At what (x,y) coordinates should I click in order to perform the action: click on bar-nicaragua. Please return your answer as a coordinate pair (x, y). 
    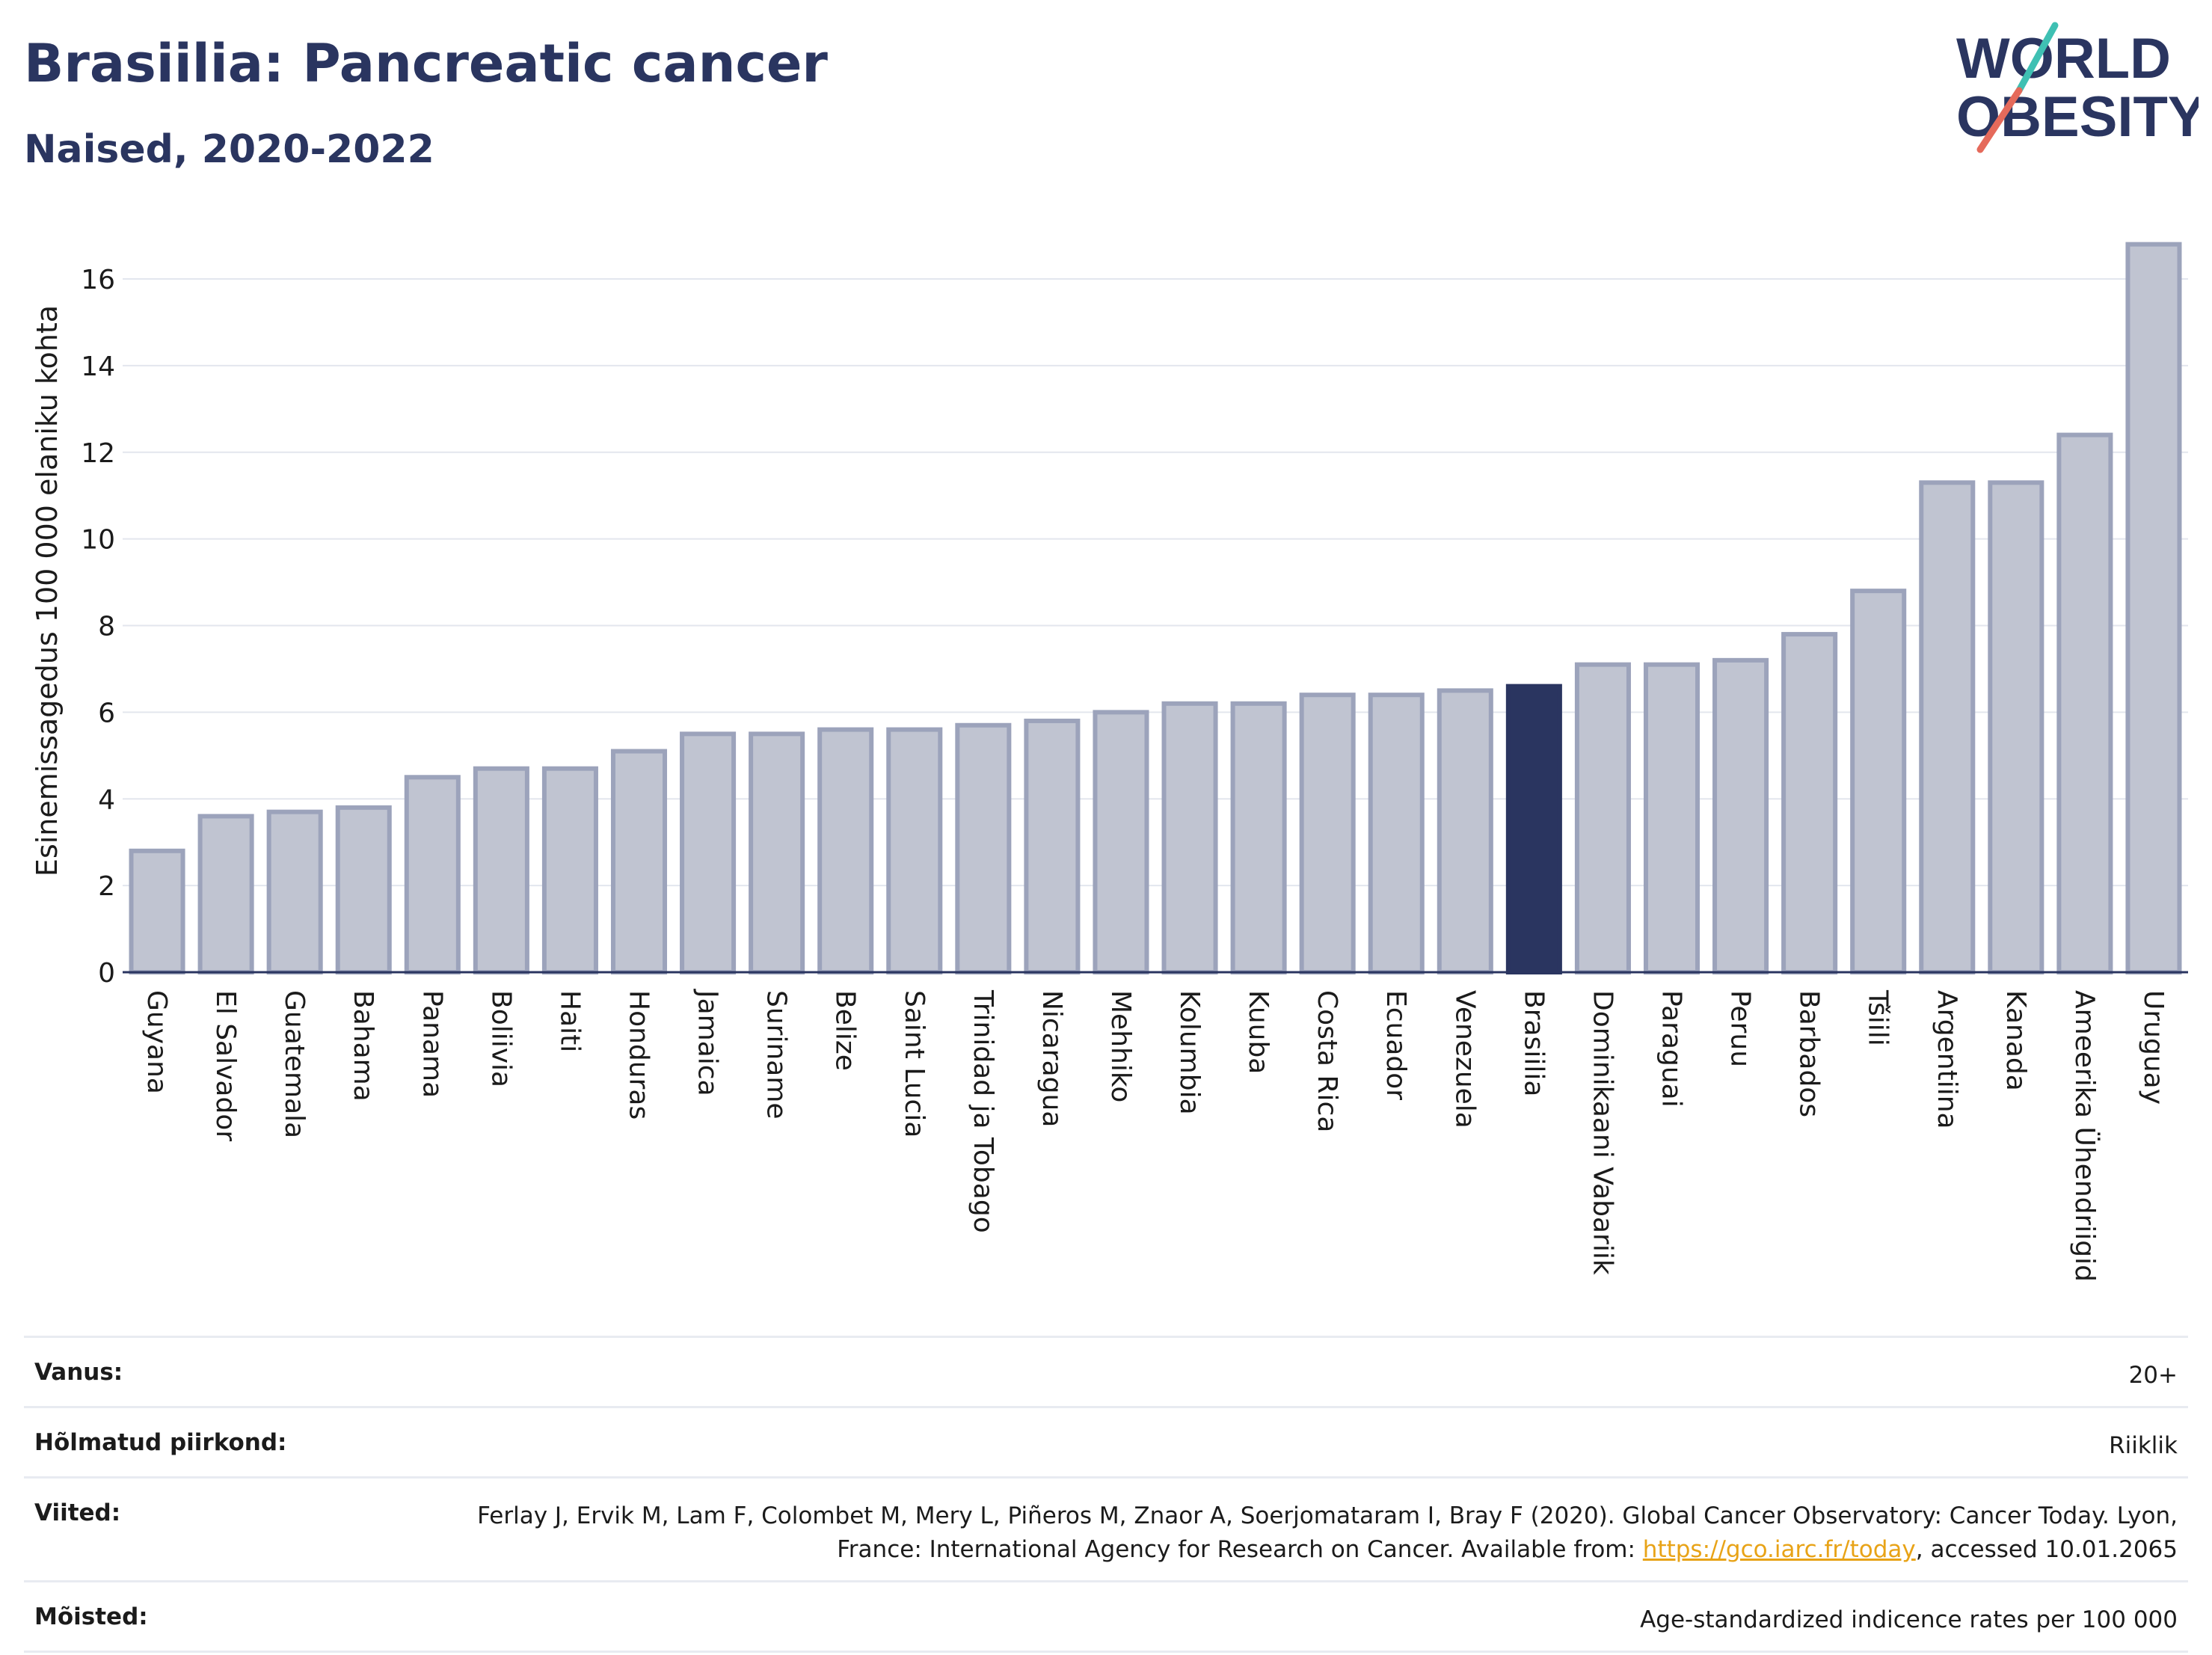
    Looking at the image, I should click on (1052, 846).